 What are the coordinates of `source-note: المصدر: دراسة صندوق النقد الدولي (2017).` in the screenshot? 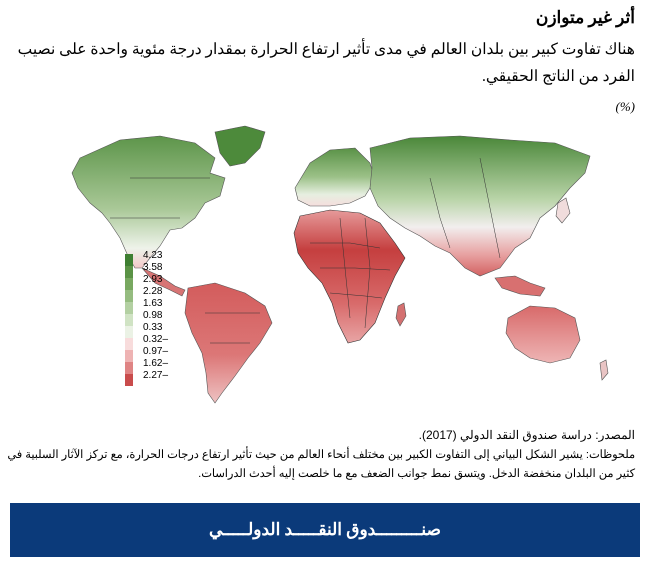 It's located at (526, 435).